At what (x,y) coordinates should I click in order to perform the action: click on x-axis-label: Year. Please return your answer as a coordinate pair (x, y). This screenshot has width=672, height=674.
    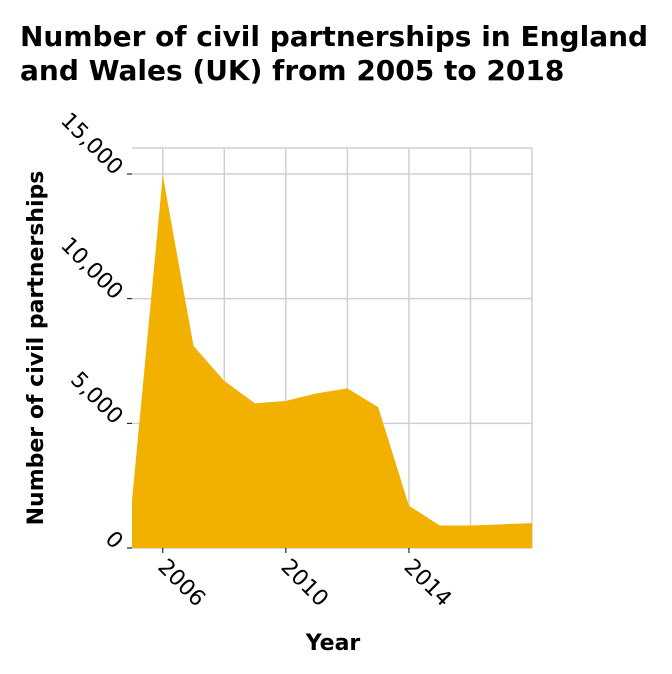
    Looking at the image, I should click on (333, 643).